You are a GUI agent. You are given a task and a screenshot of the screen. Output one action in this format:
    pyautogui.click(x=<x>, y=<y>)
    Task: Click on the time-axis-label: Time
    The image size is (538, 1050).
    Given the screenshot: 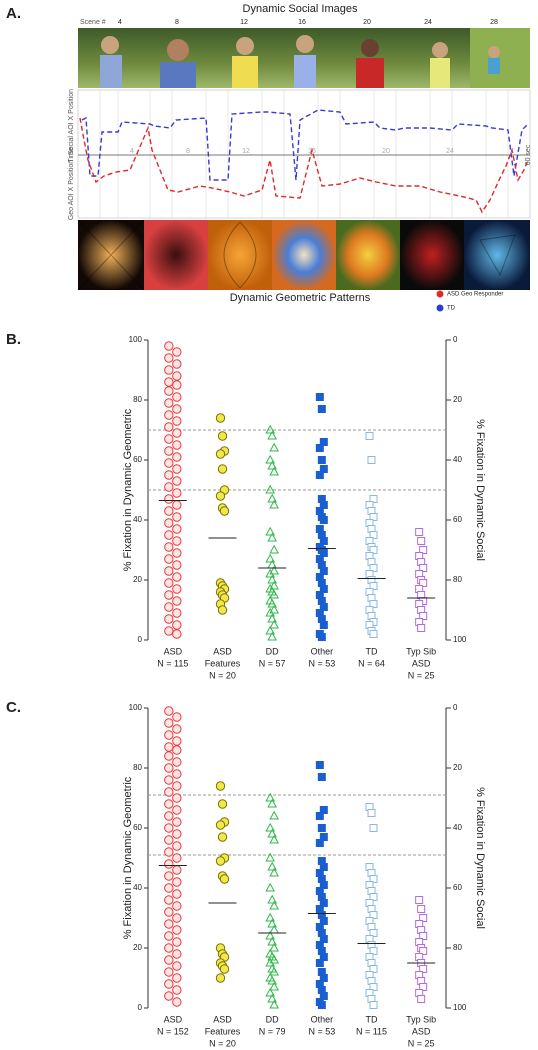 What is the action you would take?
    pyautogui.click(x=71, y=154)
    